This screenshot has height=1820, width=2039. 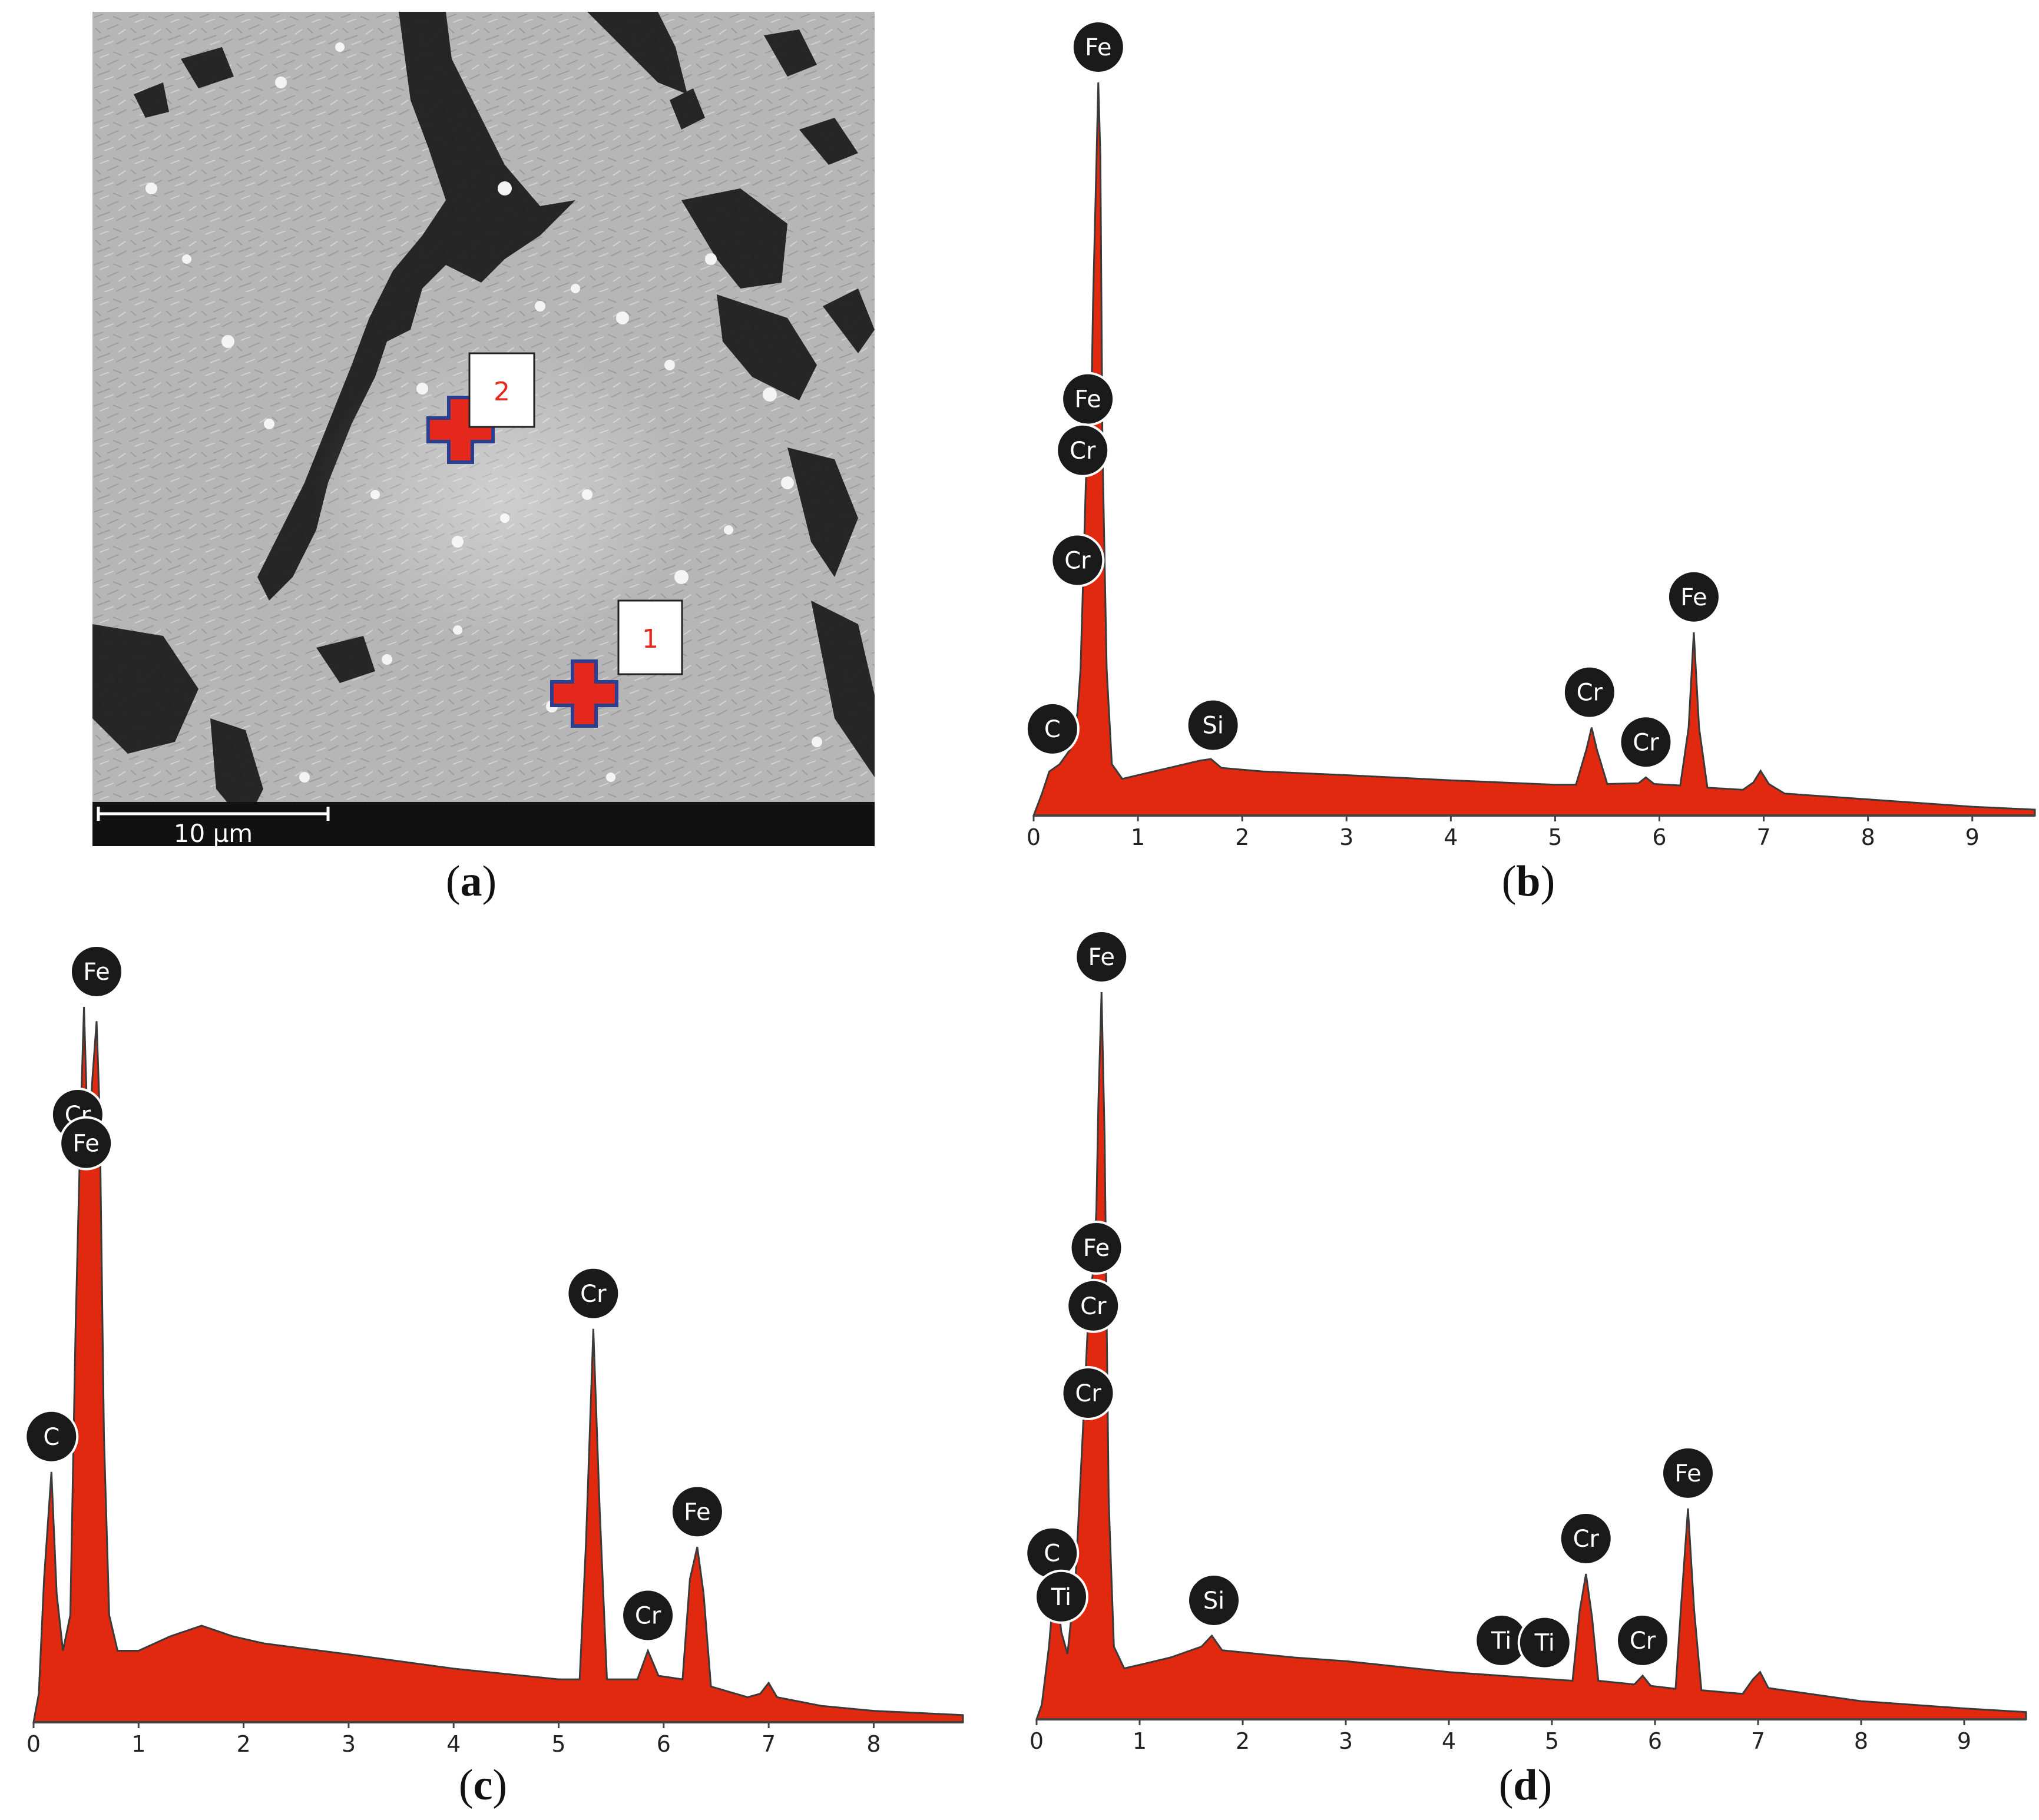 I want to click on marker-2: 2, so click(x=480, y=408).